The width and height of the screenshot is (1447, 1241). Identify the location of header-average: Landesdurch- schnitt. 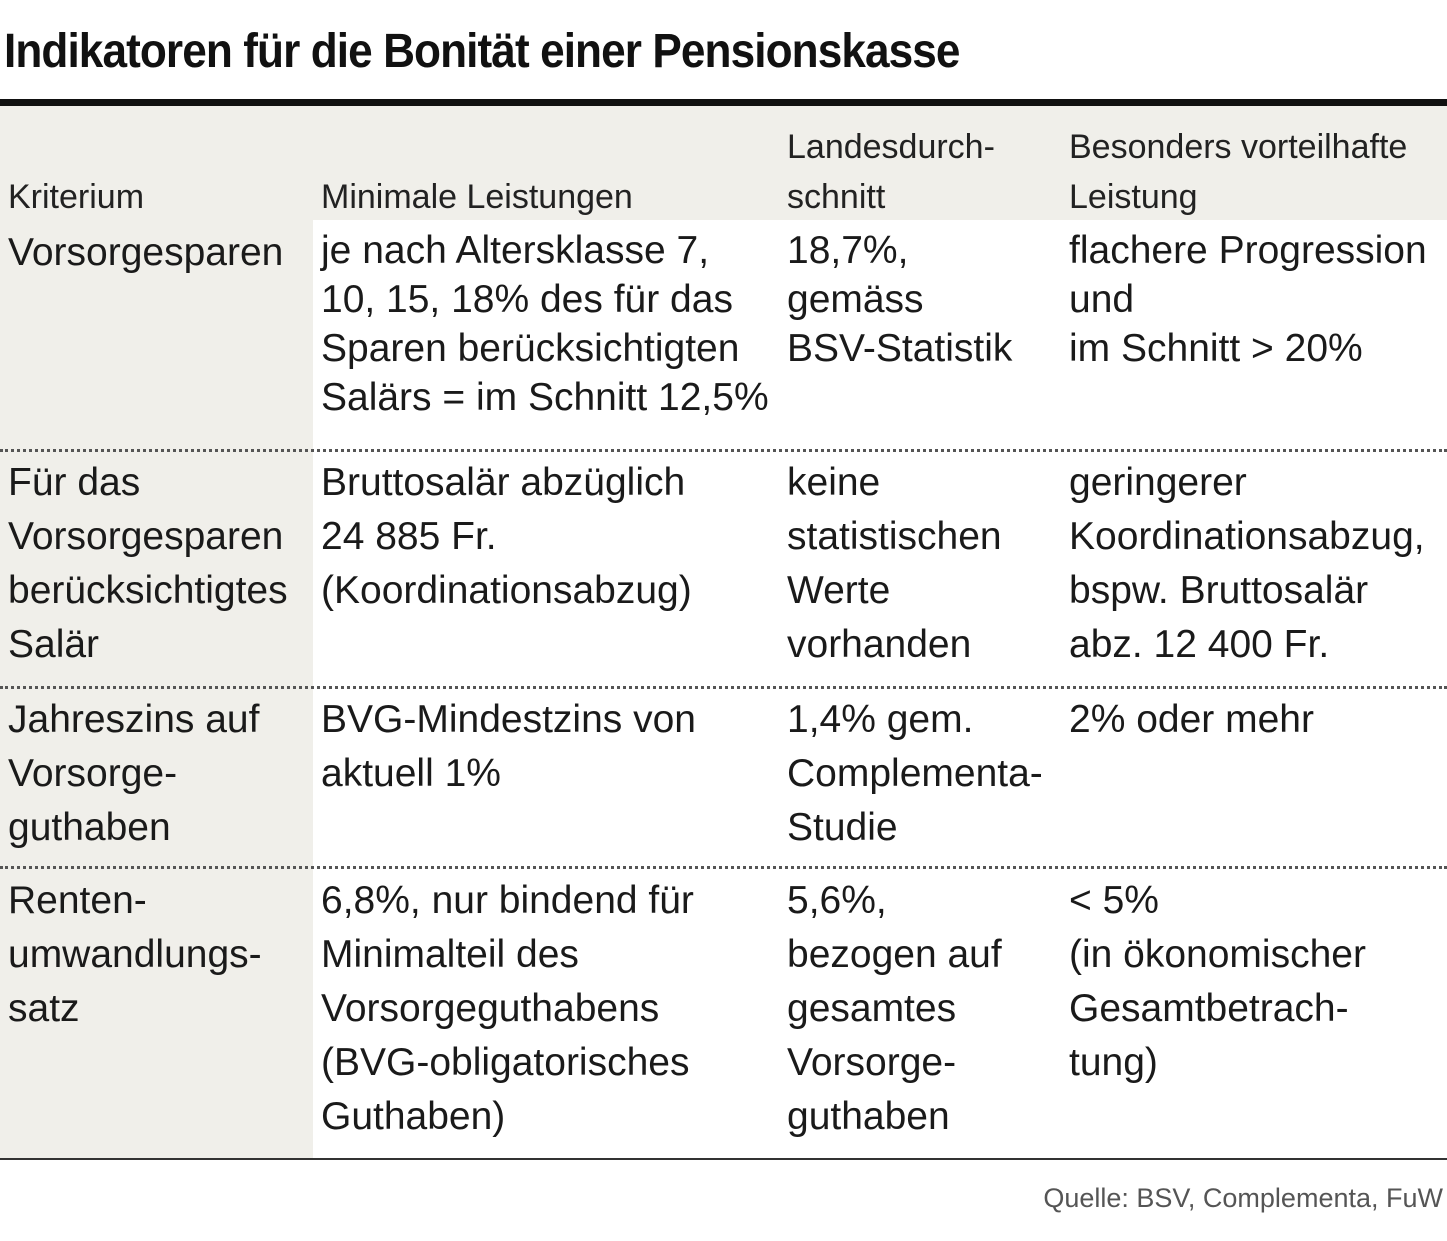
(891, 172).